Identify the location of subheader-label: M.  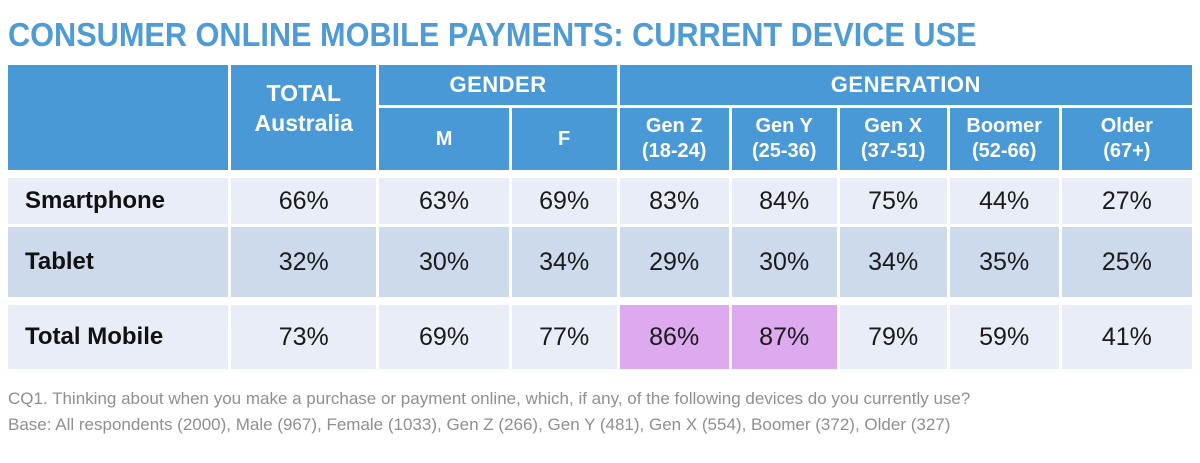
(444, 138).